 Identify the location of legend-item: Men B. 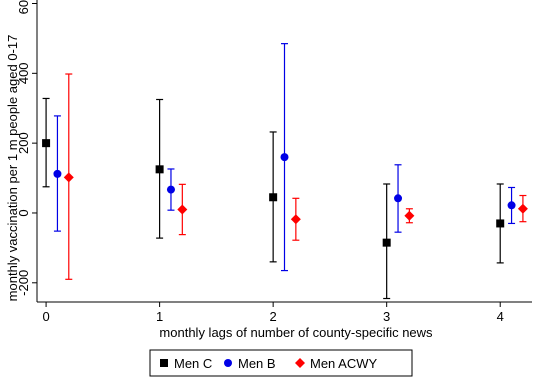
(250, 363).